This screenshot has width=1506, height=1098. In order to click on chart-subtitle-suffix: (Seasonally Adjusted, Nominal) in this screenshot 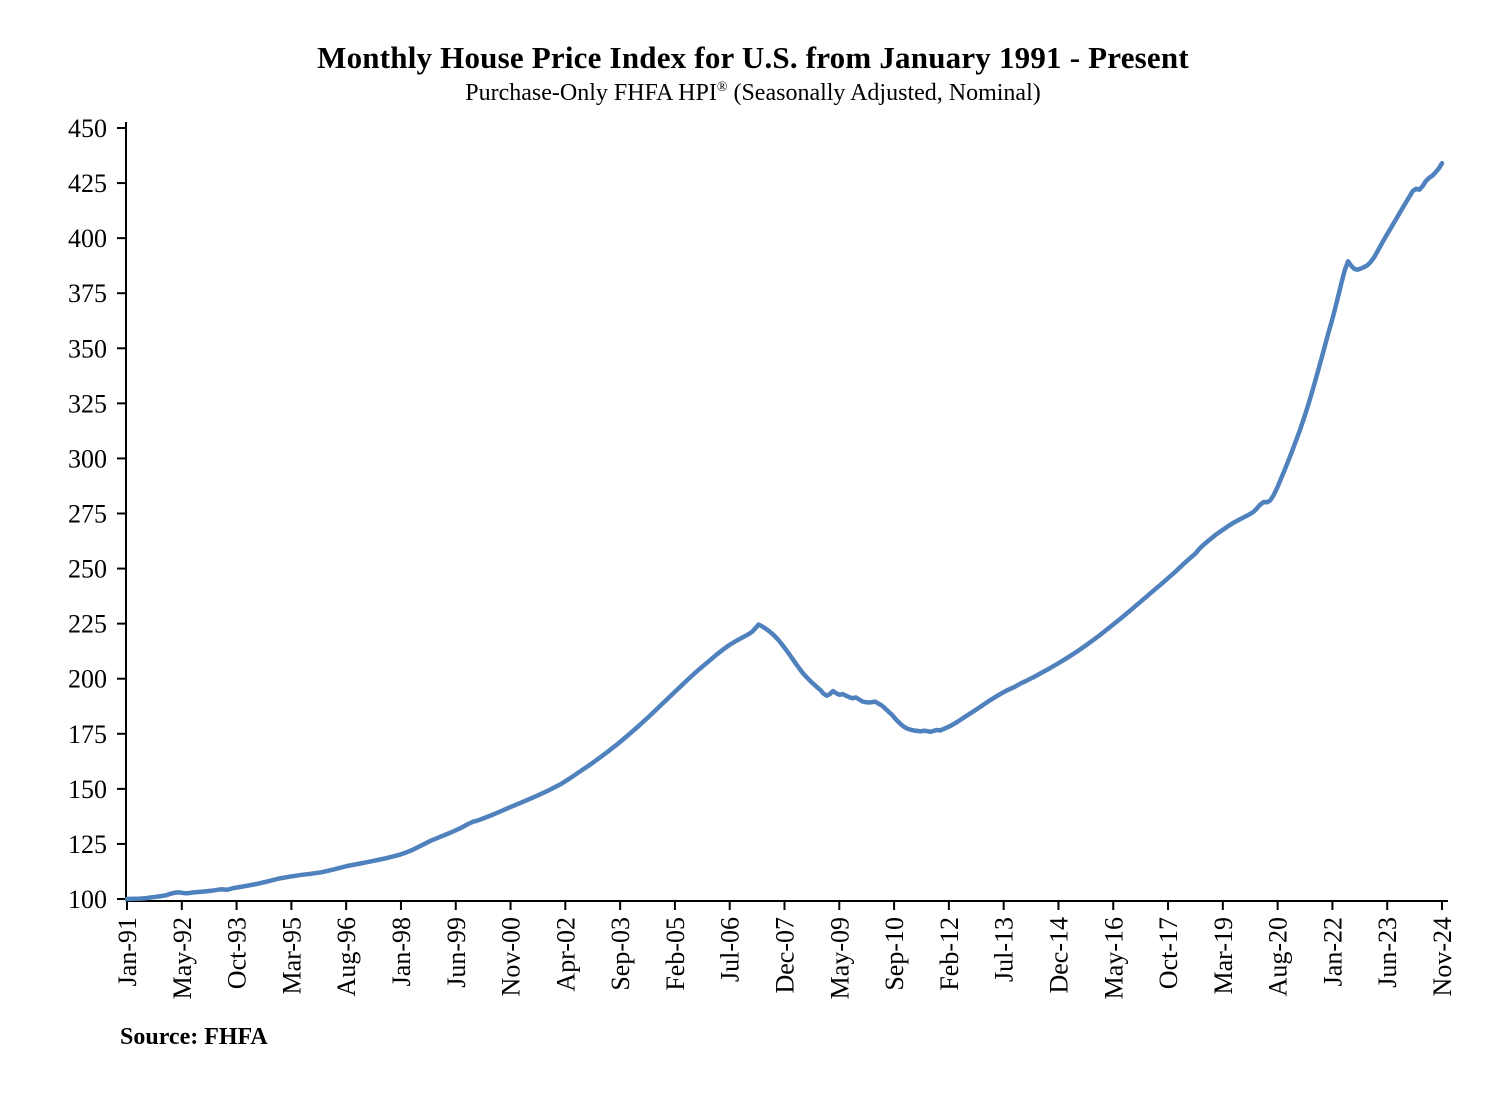, I will do `click(884, 93)`.